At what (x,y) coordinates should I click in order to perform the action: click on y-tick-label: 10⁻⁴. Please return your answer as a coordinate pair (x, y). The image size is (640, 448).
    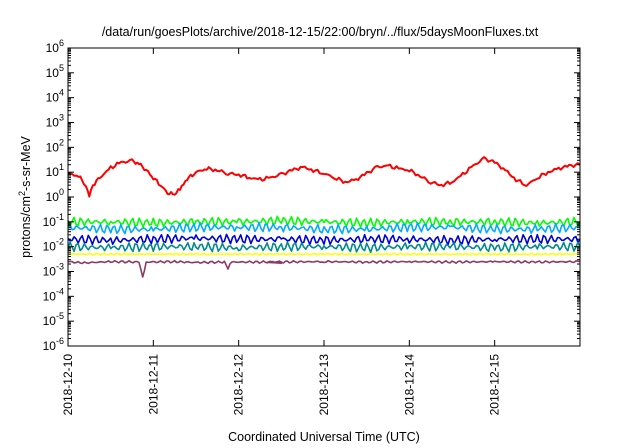
    Looking at the image, I should click on (53, 294).